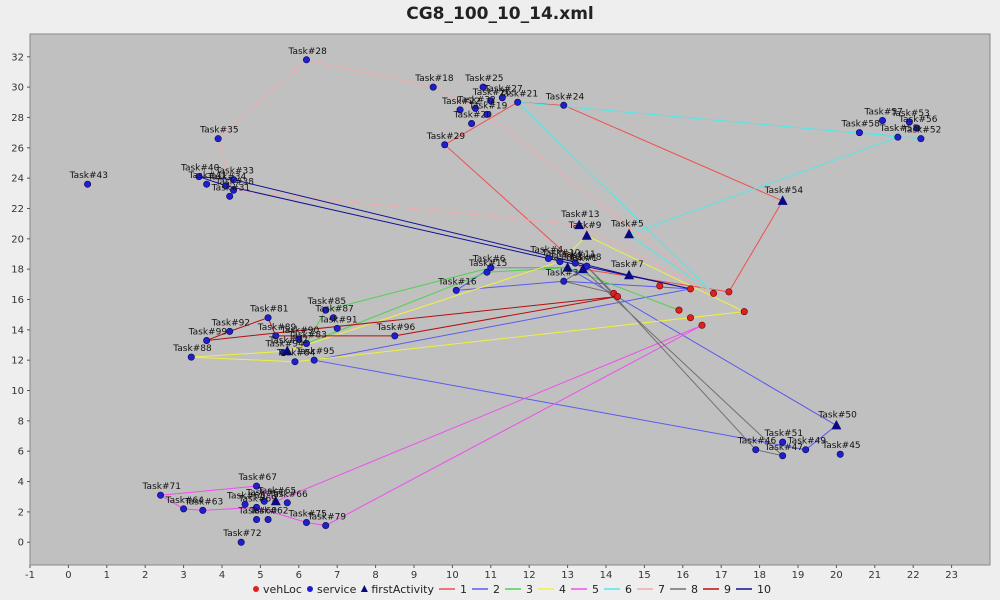 The image size is (1000, 600). I want to click on service-label: Task#15, so click(487, 264).